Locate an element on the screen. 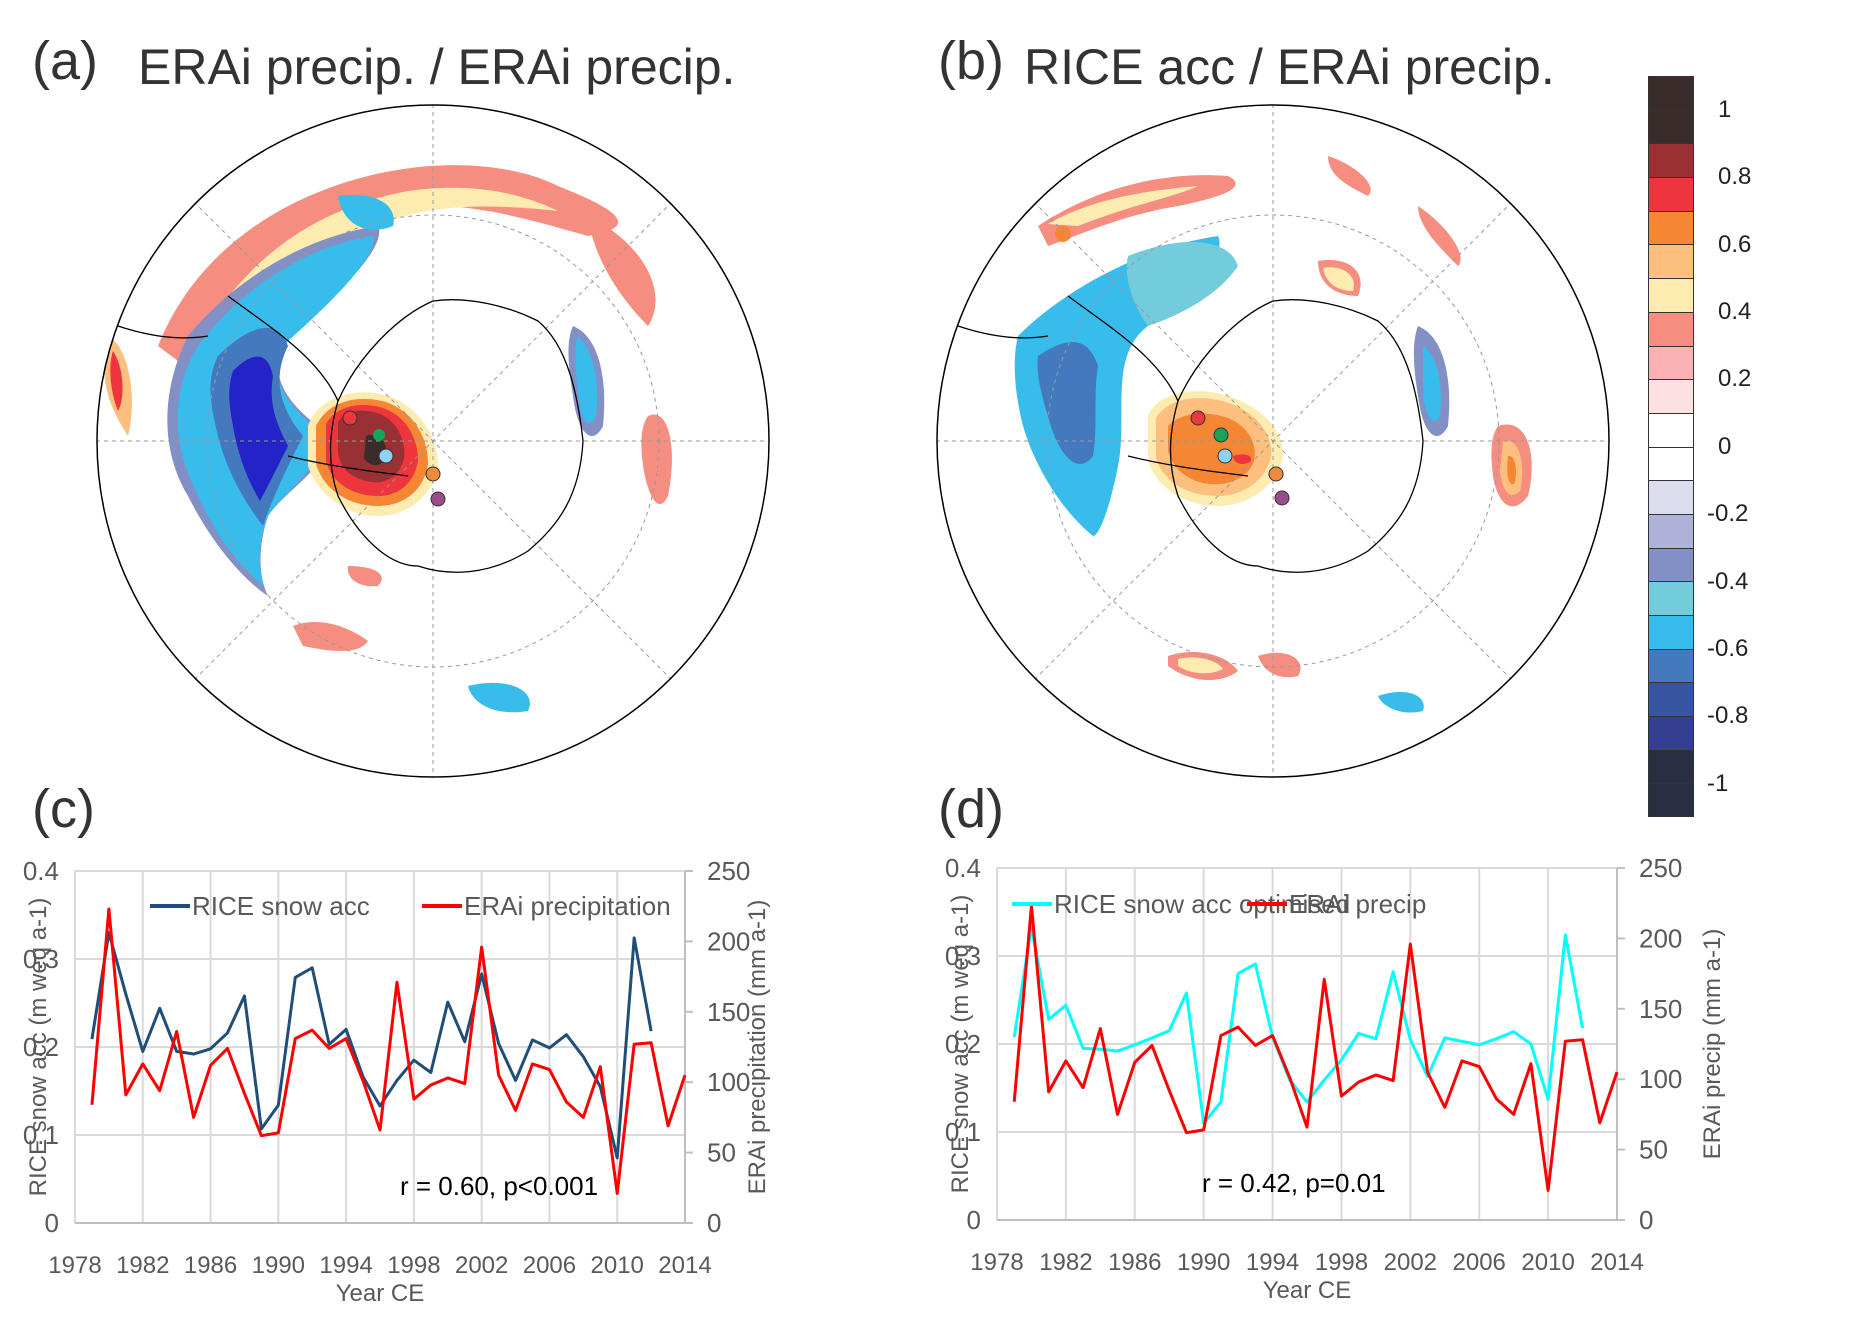 The width and height of the screenshot is (1864, 1323). colorbar is located at coordinates (1671, 447).